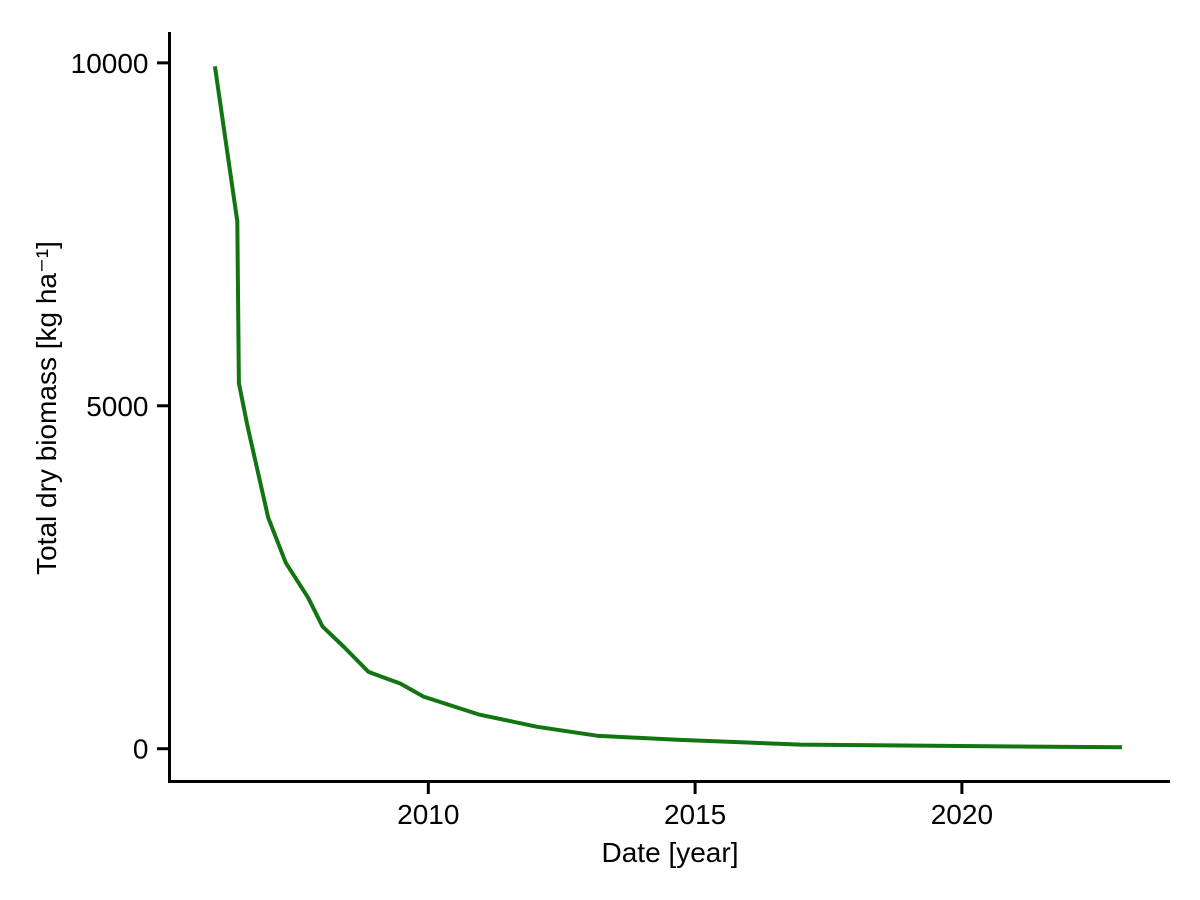 This screenshot has height=900, width=1200. Describe the element at coordinates (428, 814) in the screenshot. I see `x-tick-label: 2010` at that location.